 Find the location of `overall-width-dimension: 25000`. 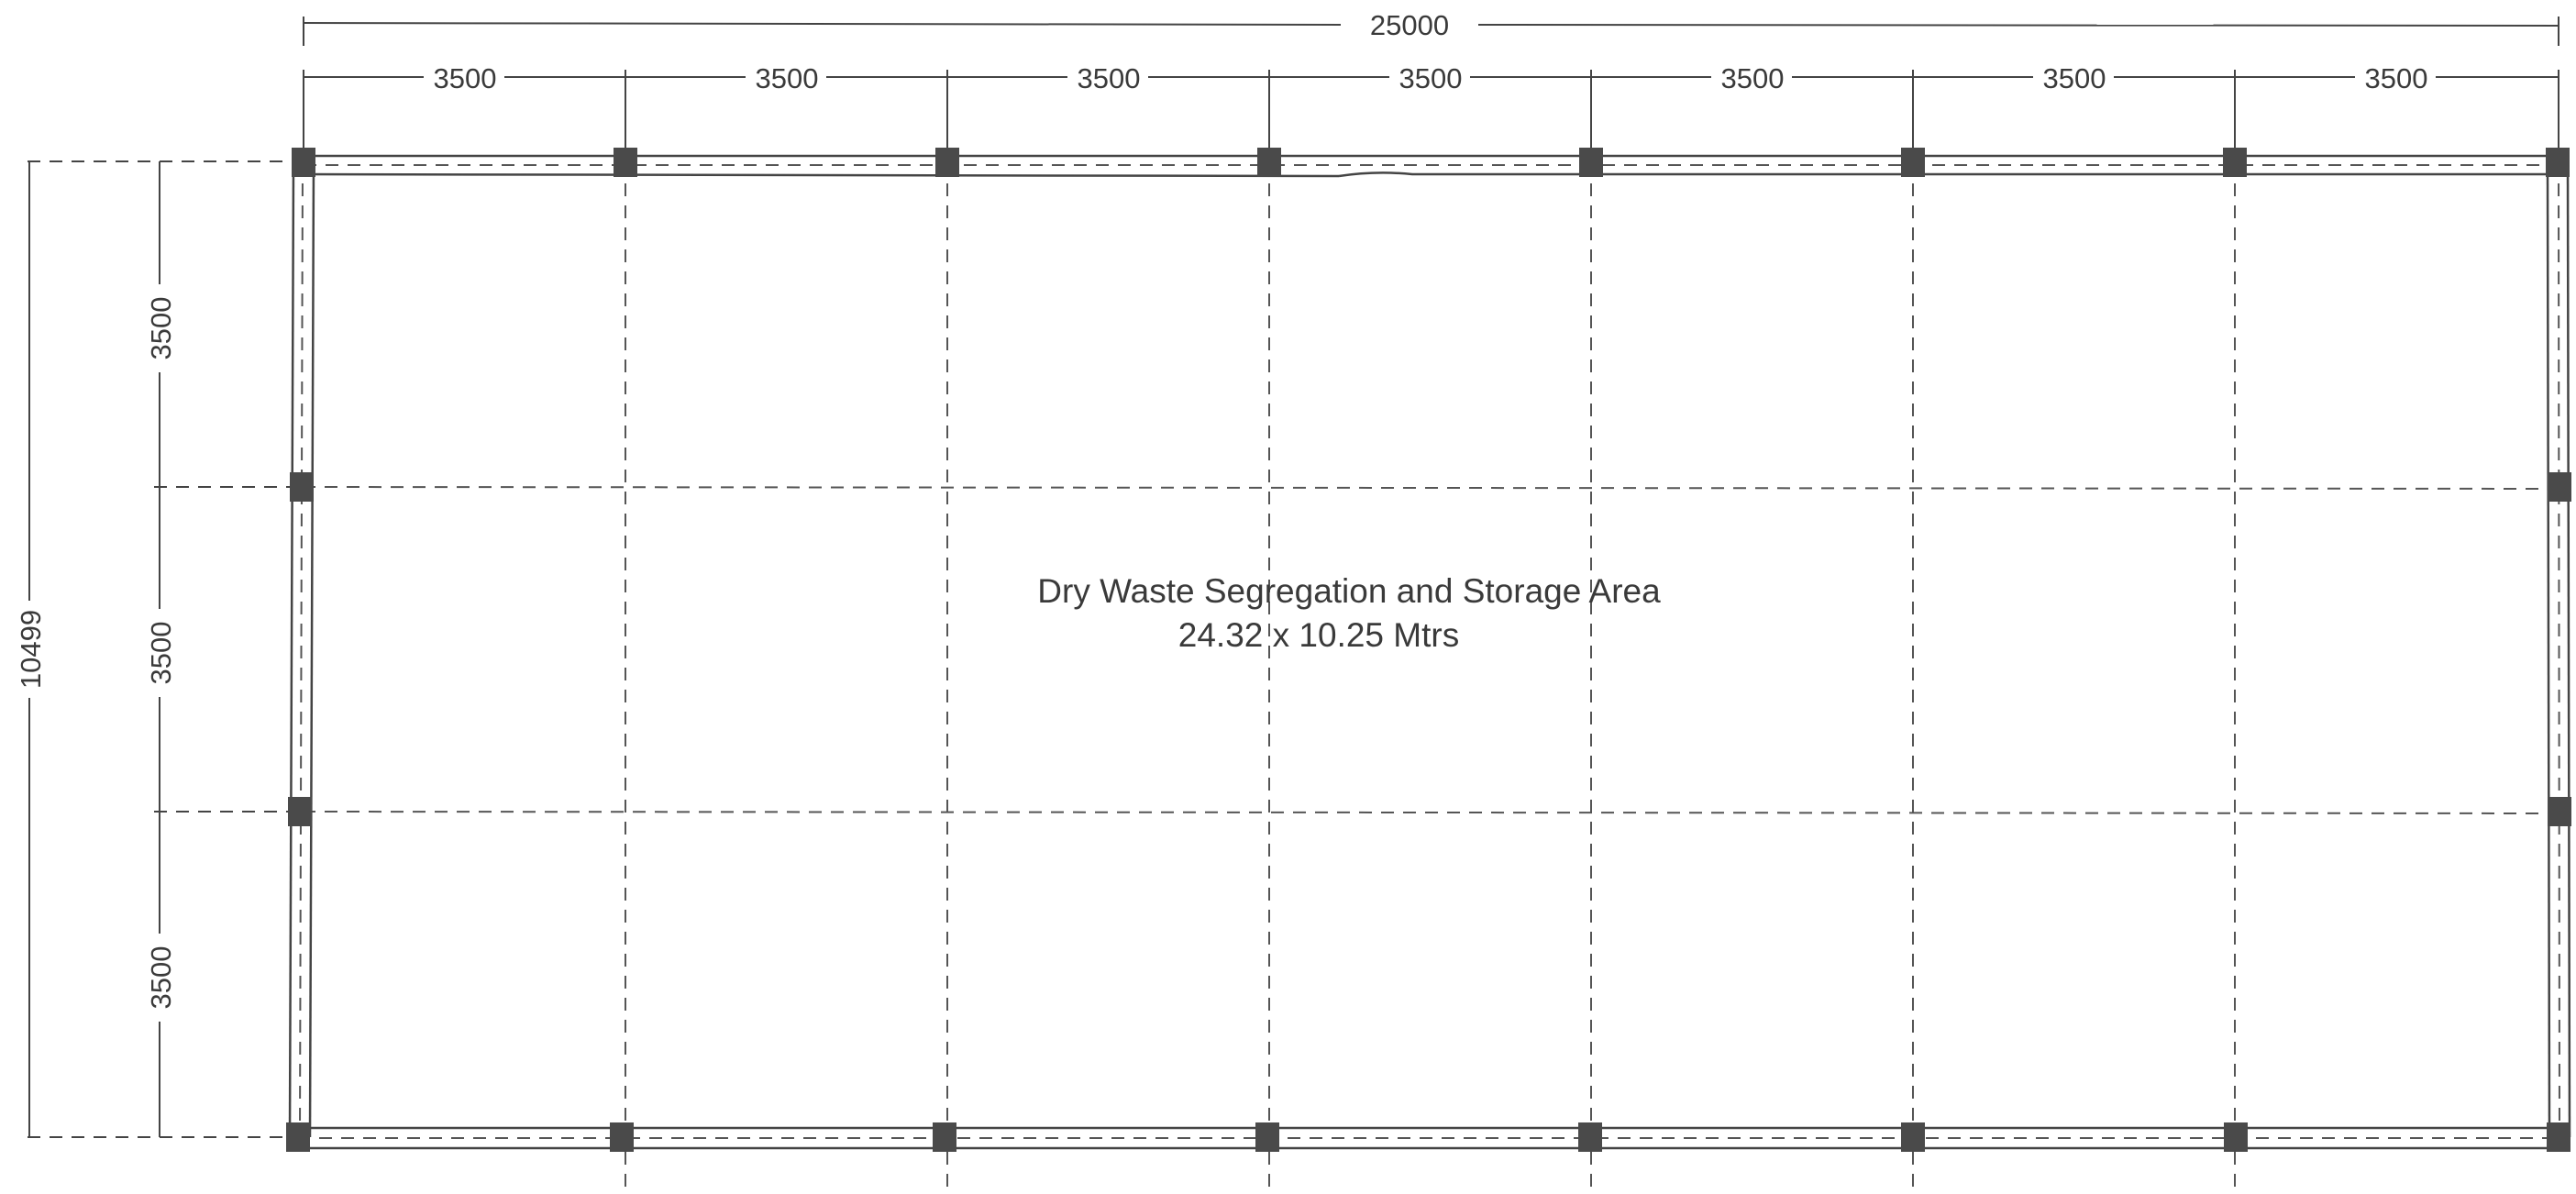

overall-width-dimension: 25000 is located at coordinates (1431, 27).